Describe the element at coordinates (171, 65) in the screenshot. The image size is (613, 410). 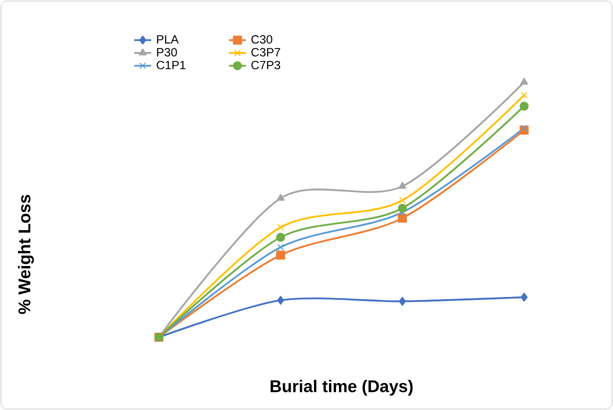
I see `legend-label: C1P1` at that location.